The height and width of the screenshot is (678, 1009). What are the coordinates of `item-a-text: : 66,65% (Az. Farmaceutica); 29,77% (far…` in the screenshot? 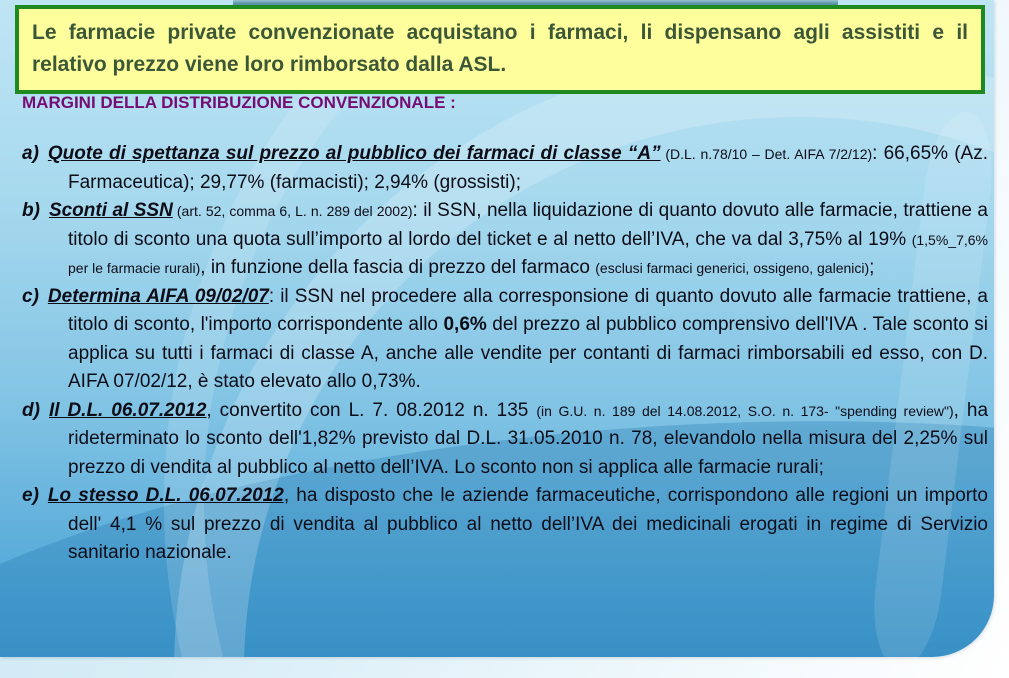 It's located at (528, 168).